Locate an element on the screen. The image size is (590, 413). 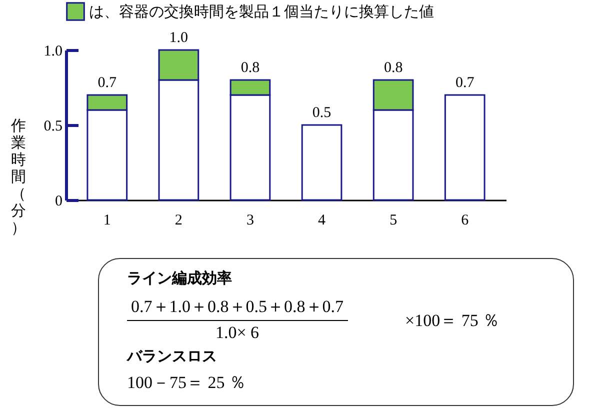
text: 100－75＝ 25 ％ is located at coordinates (186, 383).